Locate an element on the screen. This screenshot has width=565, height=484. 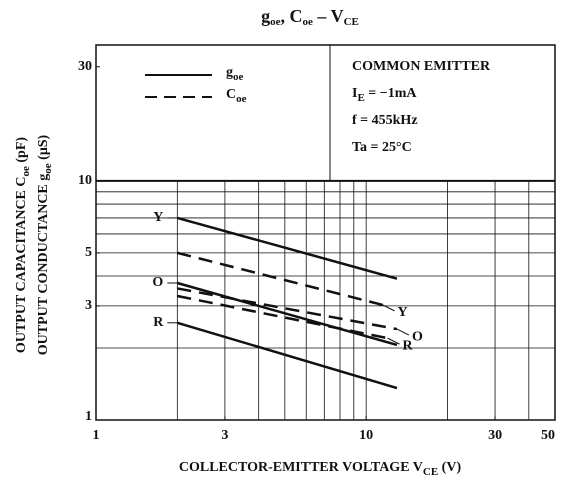
y-tick-label: 10 is located at coordinates (85, 180).